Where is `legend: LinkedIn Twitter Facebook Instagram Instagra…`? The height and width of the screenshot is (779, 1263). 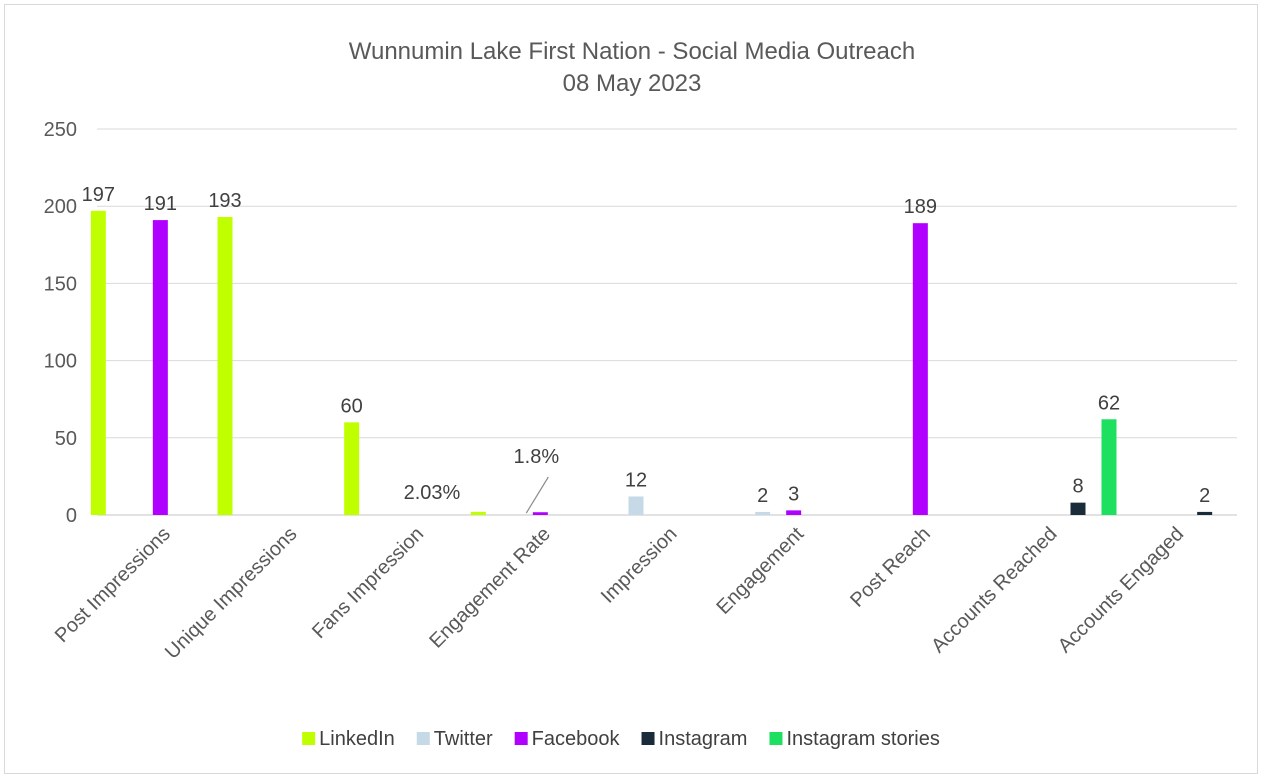 legend: LinkedIn Twitter Facebook Instagram Instagra… is located at coordinates (621, 739).